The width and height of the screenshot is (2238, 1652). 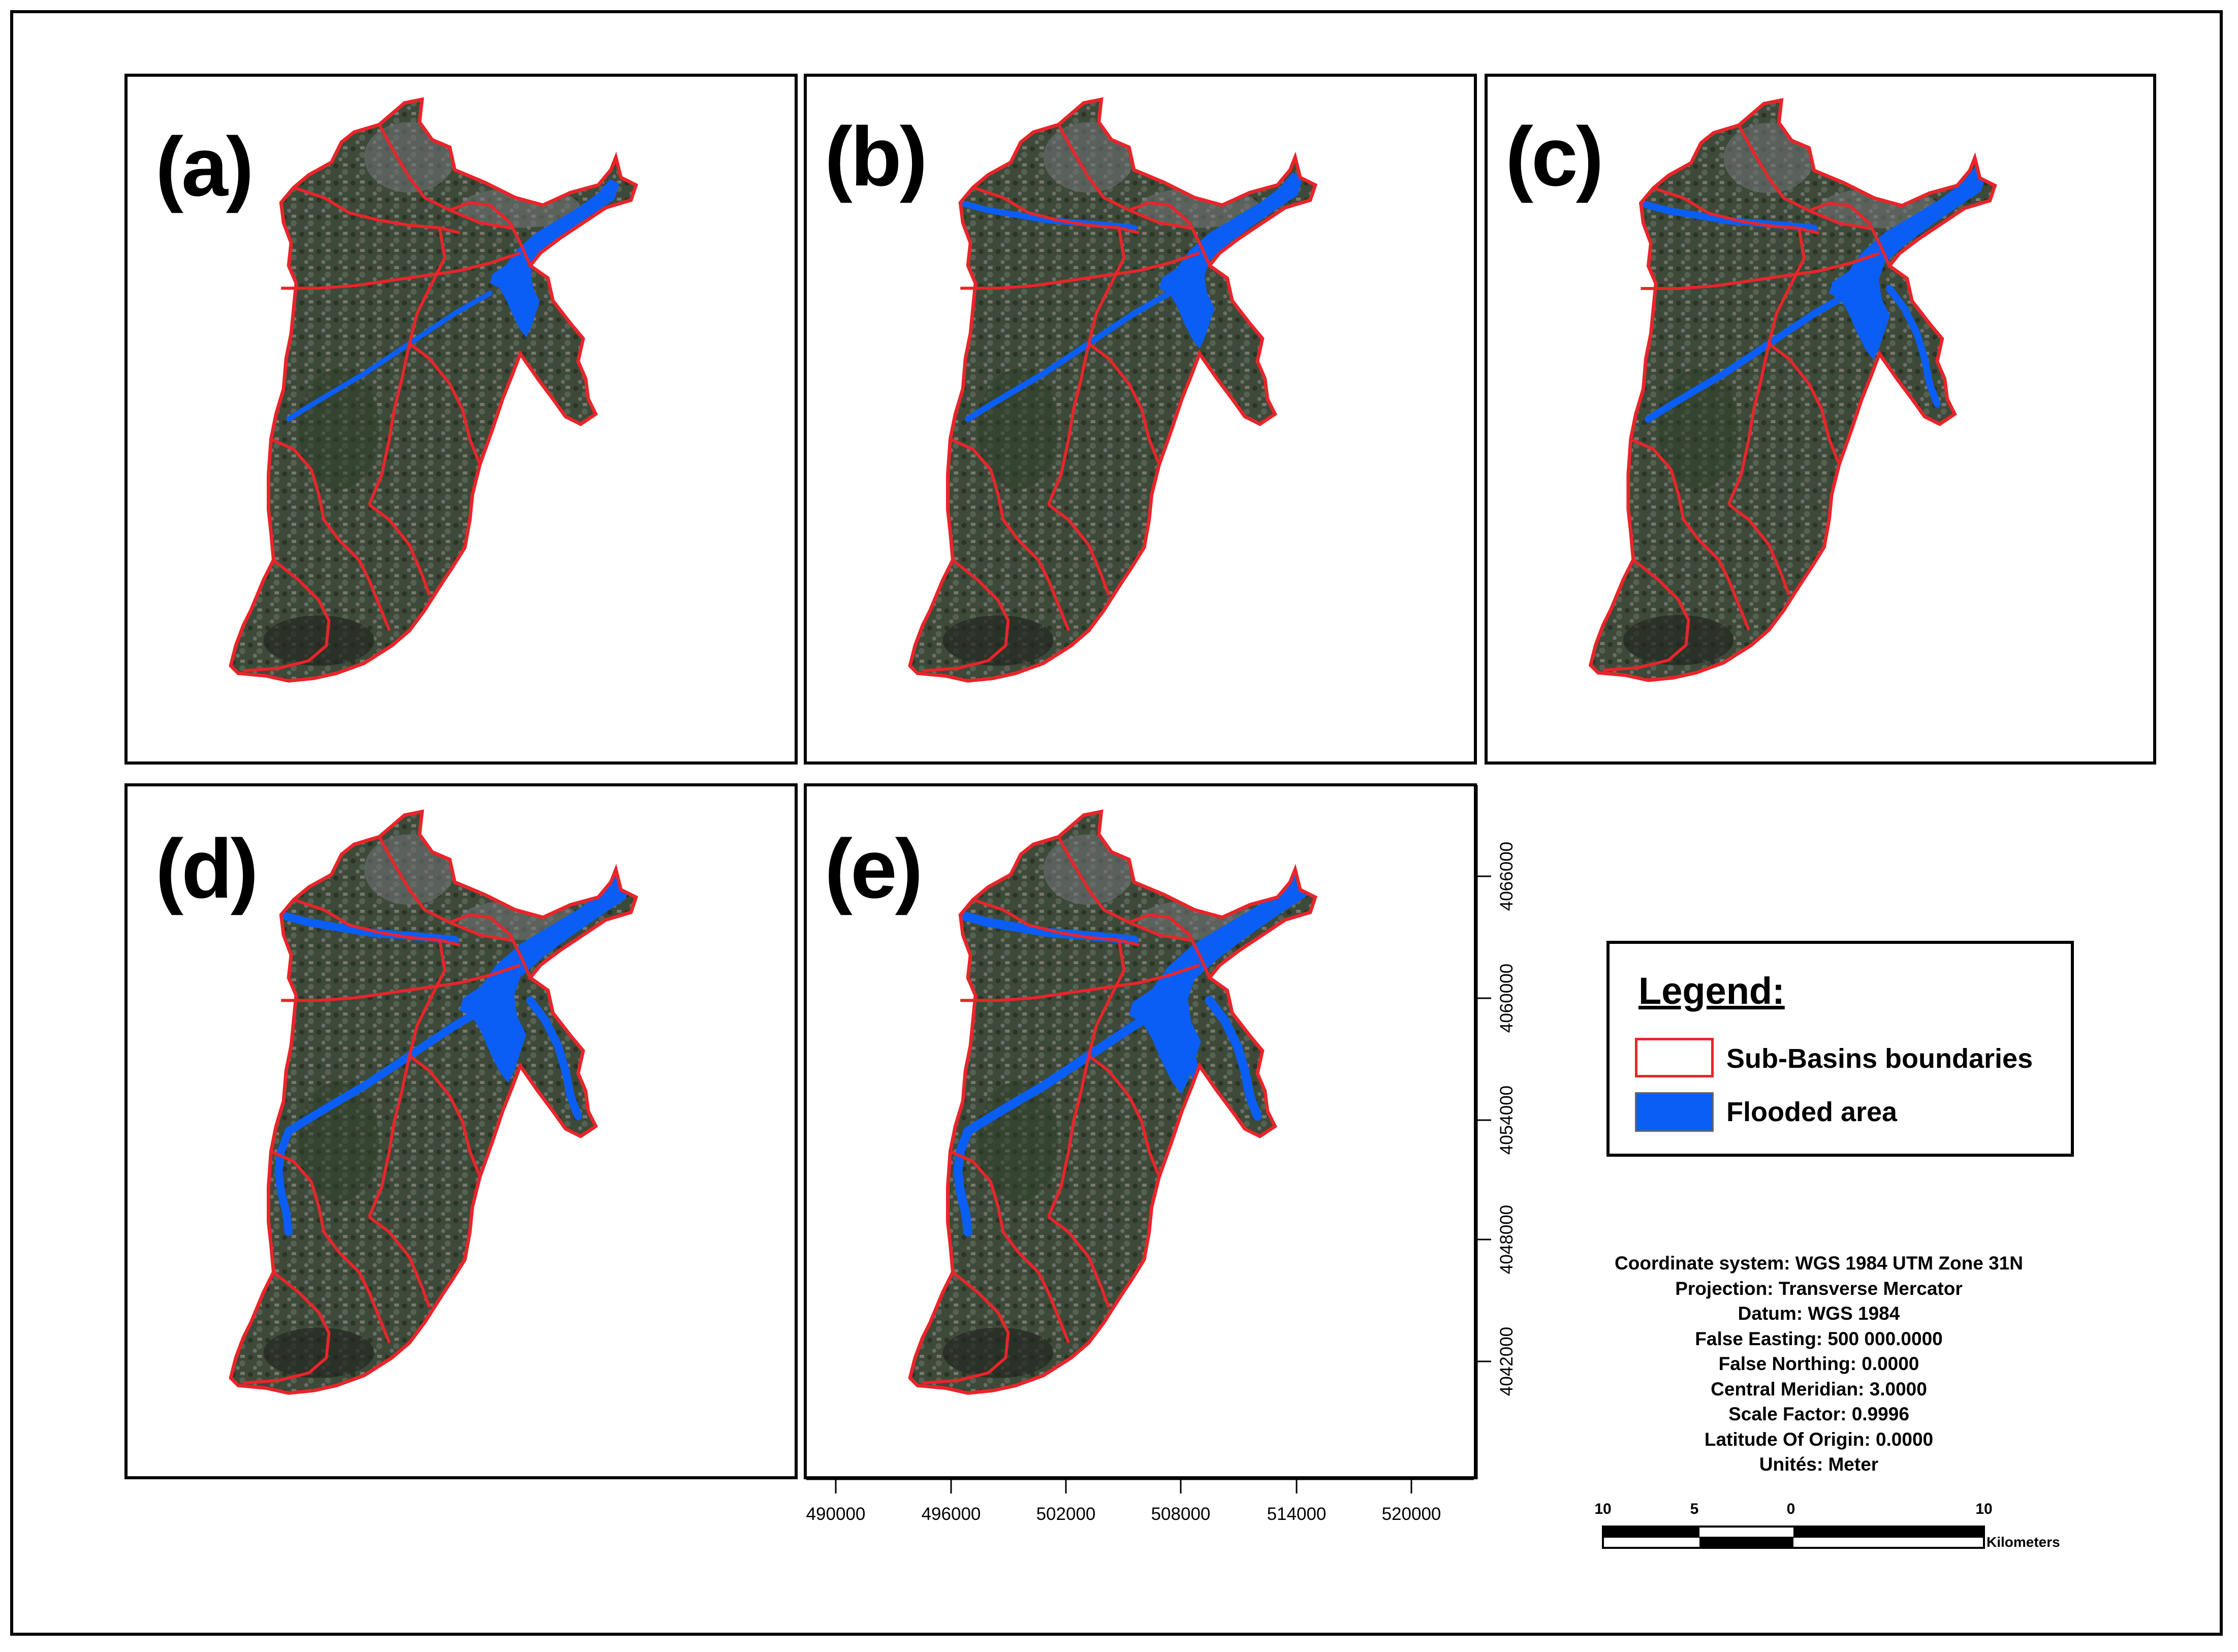 What do you see at coordinates (1819, 1313) in the screenshot?
I see `info-line: Datum: WGS 1984` at bounding box center [1819, 1313].